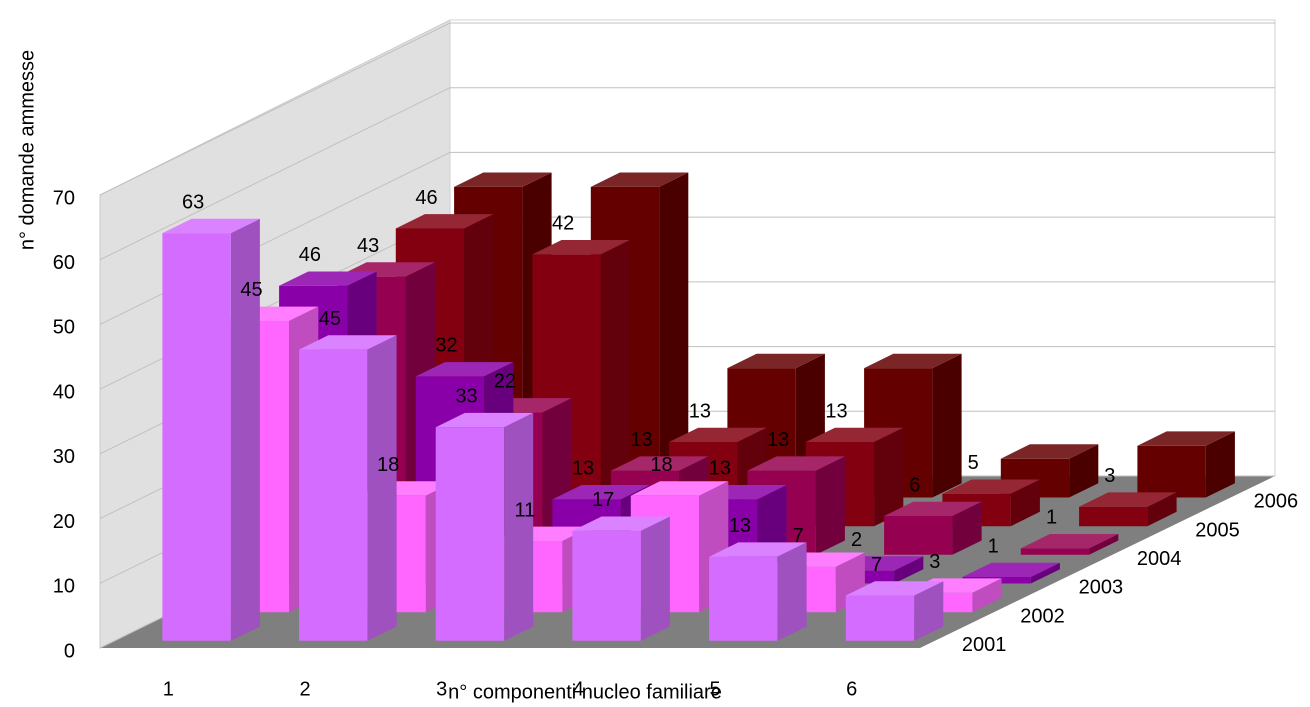 The height and width of the screenshot is (707, 1310). Describe the element at coordinates (27, 150) in the screenshot. I see `y-axis-title: n° domande ammesse` at that location.